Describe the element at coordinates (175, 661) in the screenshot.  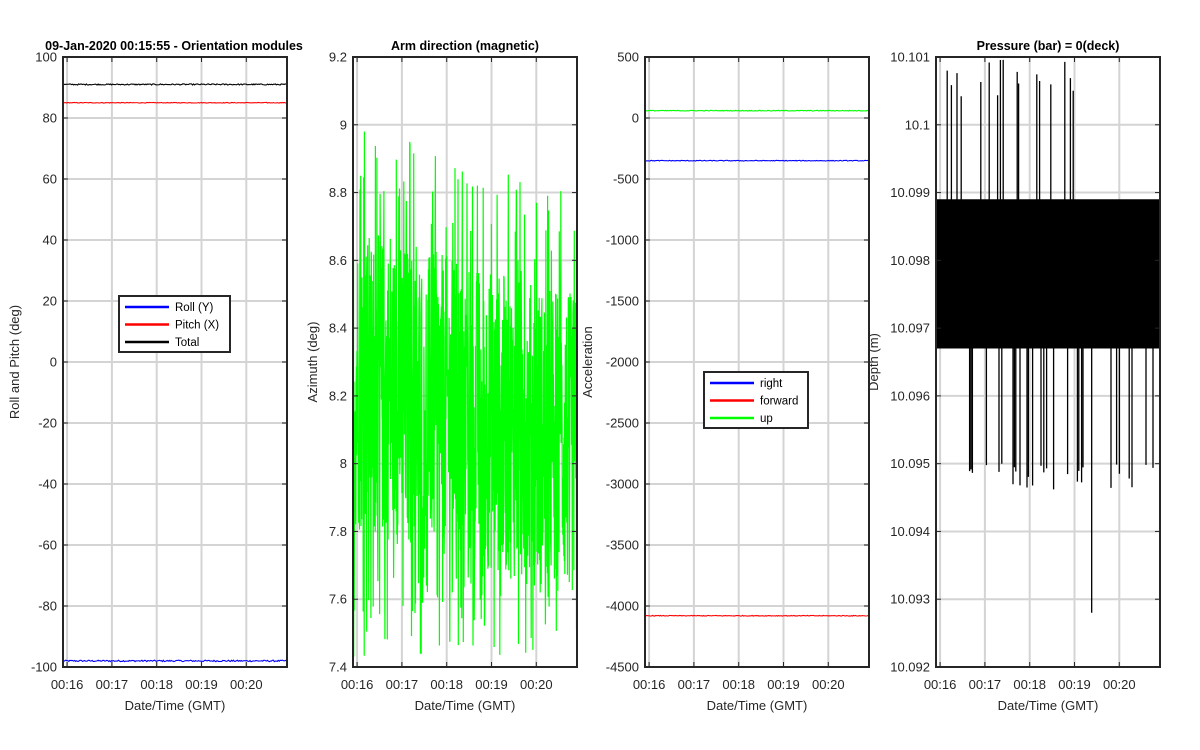
I see `series-line-roll-y-` at that location.